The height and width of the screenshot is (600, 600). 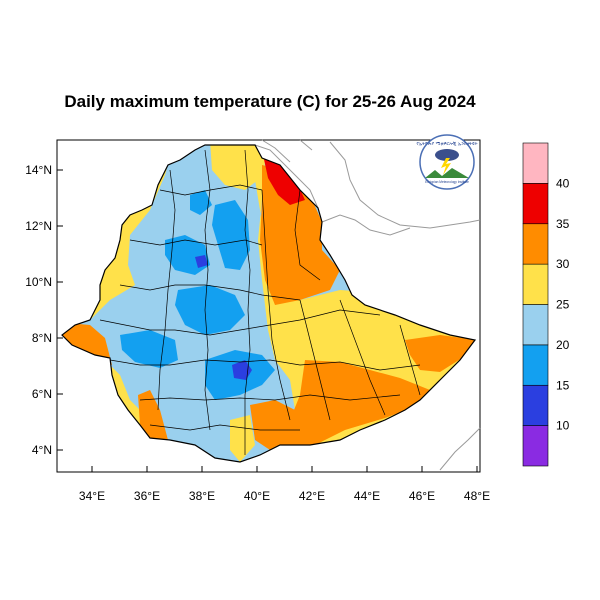 I want to click on colorbar-label: 15, so click(x=563, y=385).